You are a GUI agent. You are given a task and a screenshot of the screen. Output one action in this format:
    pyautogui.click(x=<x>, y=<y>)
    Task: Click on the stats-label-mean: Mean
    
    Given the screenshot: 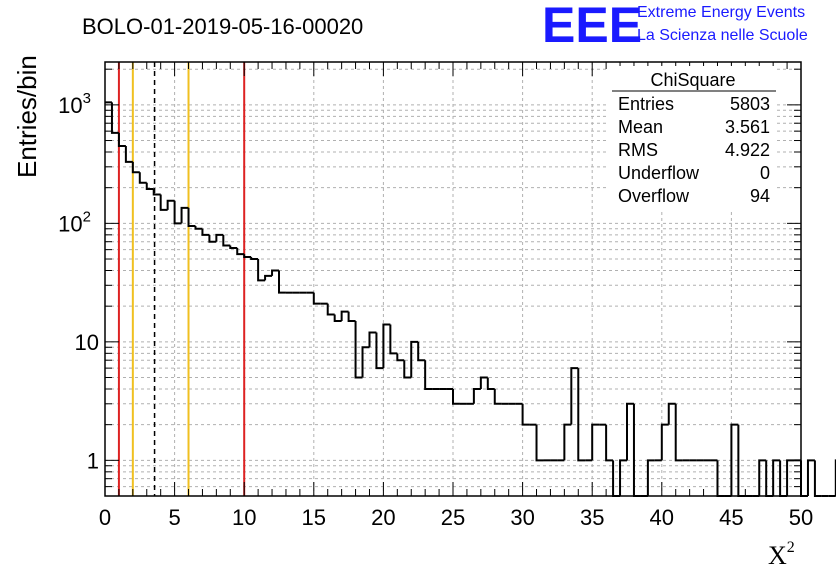 What is the action you would take?
    pyautogui.click(x=640, y=127)
    